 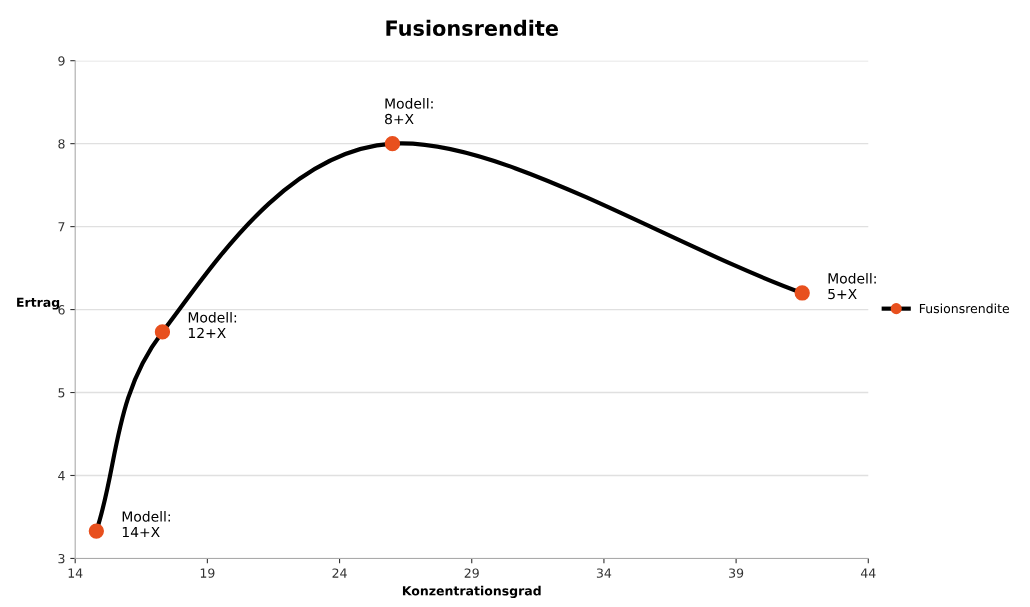 I want to click on annotation: Modell: 12+X, so click(x=212, y=325).